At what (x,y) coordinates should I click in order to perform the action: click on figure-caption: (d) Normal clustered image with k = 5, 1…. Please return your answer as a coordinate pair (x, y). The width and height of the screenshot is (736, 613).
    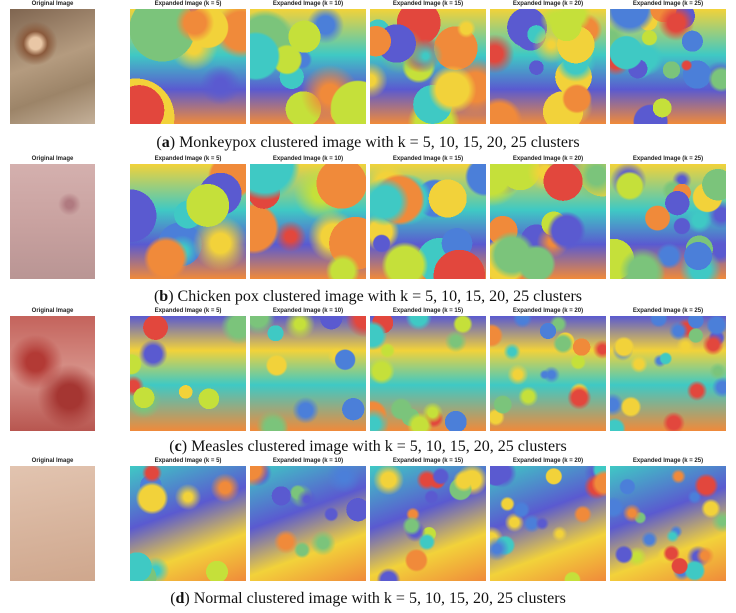
    Looking at the image, I should click on (368, 599).